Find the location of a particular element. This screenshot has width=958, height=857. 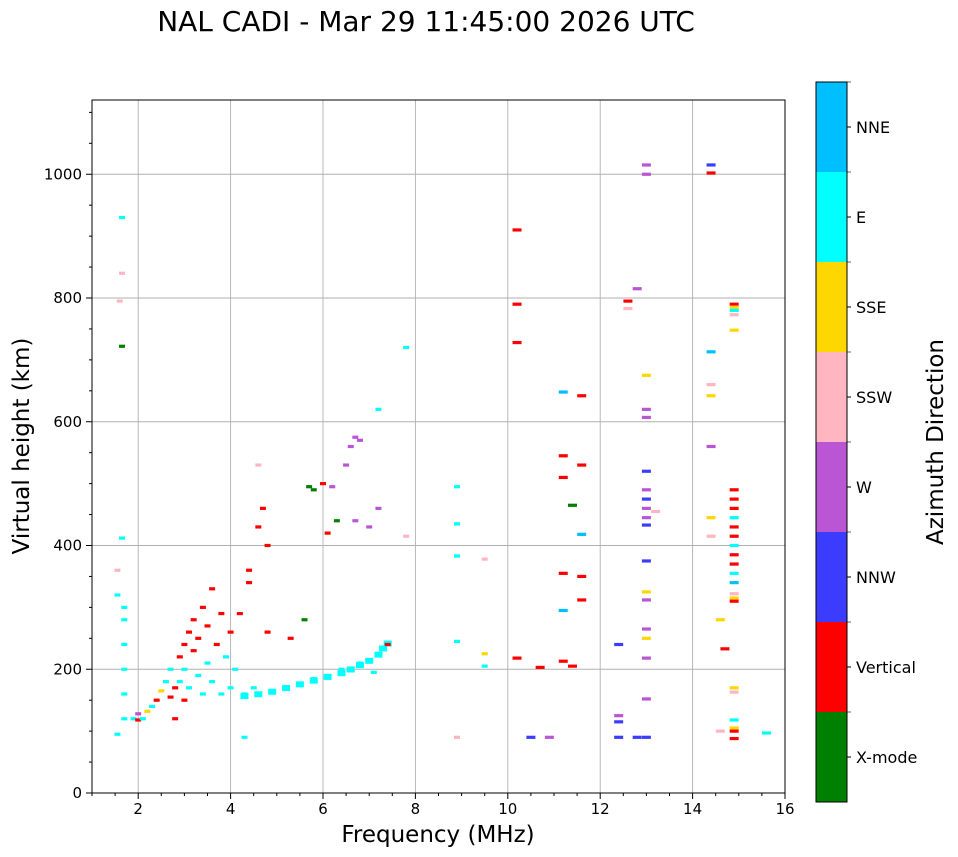

x-tick-label: 8 is located at coordinates (416, 809).